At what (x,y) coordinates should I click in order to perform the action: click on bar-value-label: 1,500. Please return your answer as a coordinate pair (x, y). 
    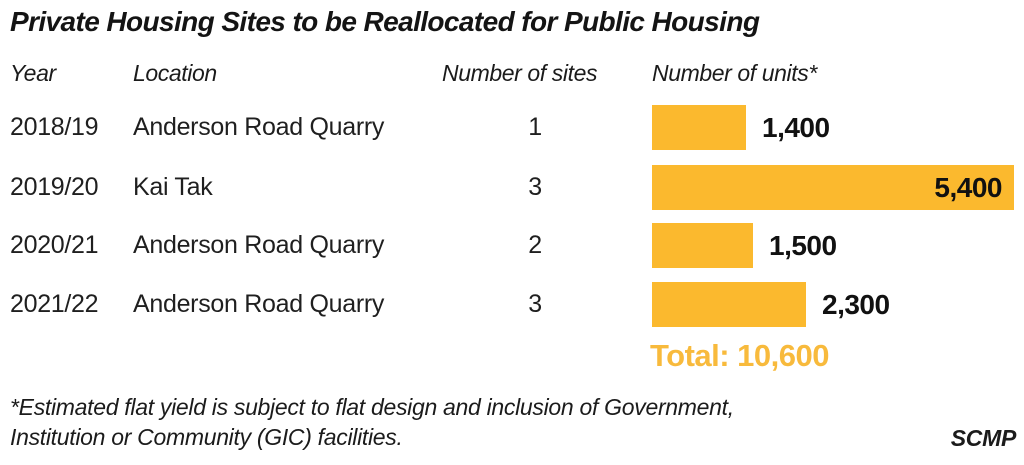
    Looking at the image, I should click on (803, 245).